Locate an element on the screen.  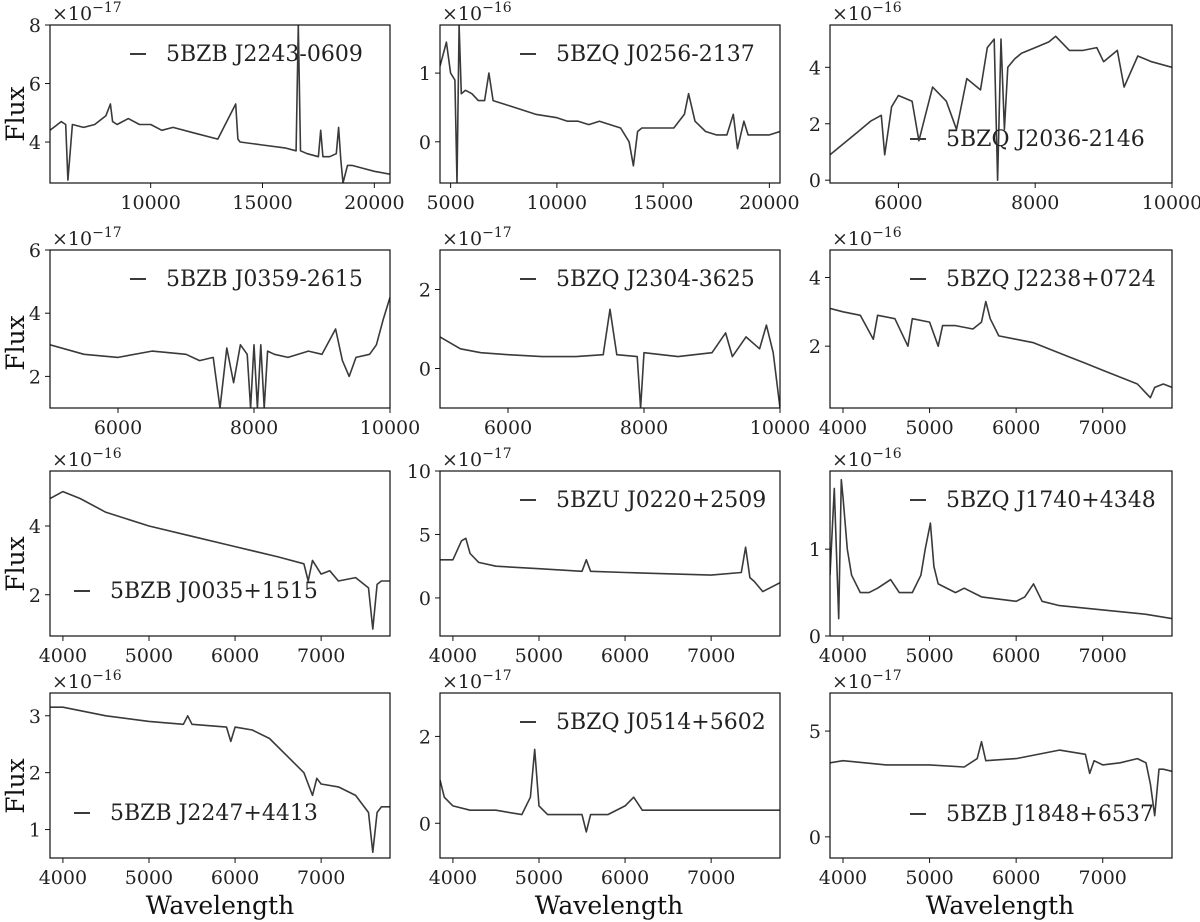
legend-label: 5BZB J2243-0609 is located at coordinates (264, 54).